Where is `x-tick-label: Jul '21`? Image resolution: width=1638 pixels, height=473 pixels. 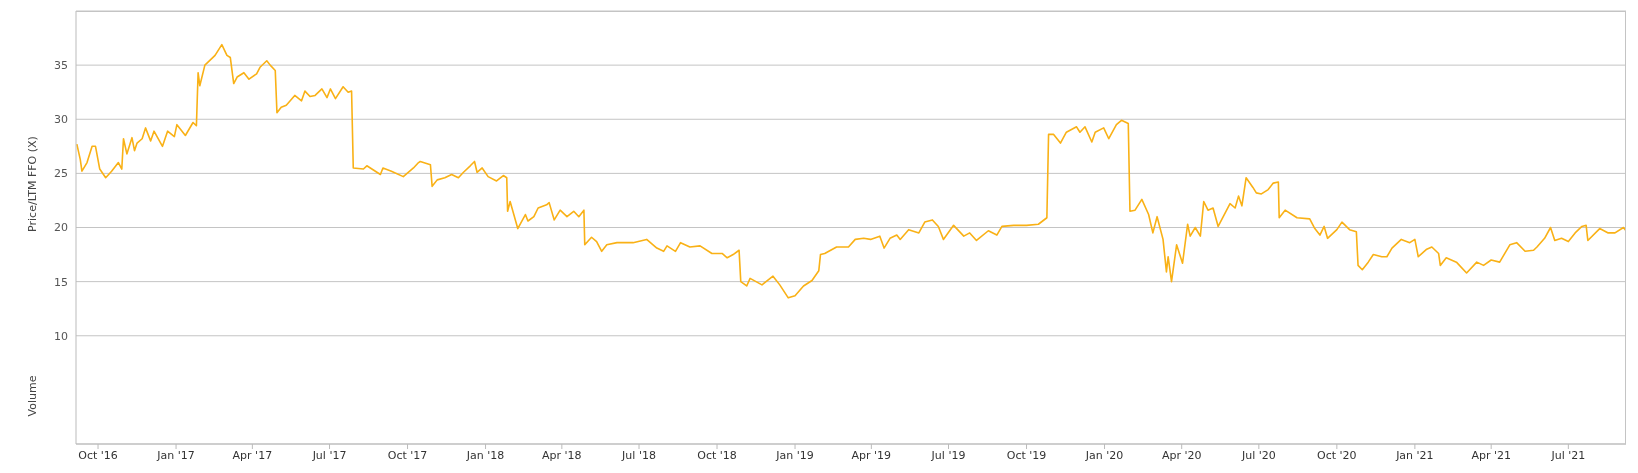
x-tick-label: Jul '21 is located at coordinates (1568, 455).